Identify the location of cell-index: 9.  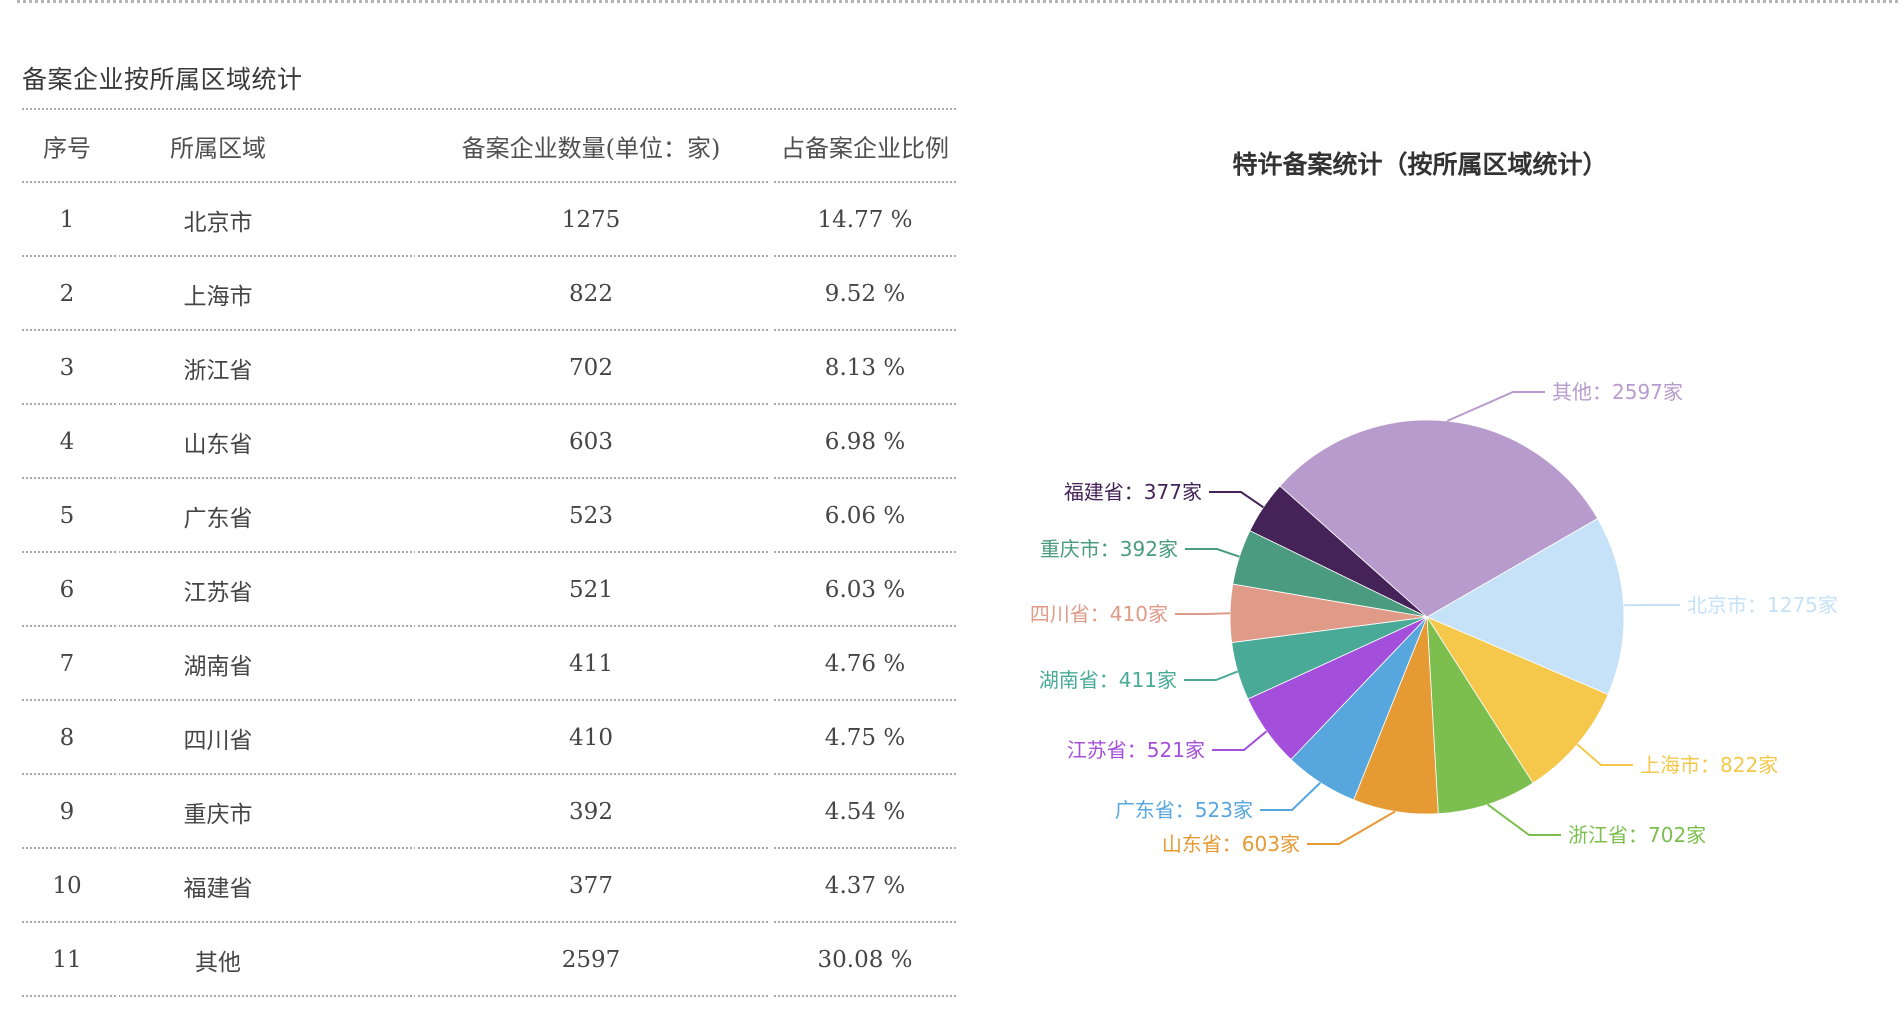
(67, 812).